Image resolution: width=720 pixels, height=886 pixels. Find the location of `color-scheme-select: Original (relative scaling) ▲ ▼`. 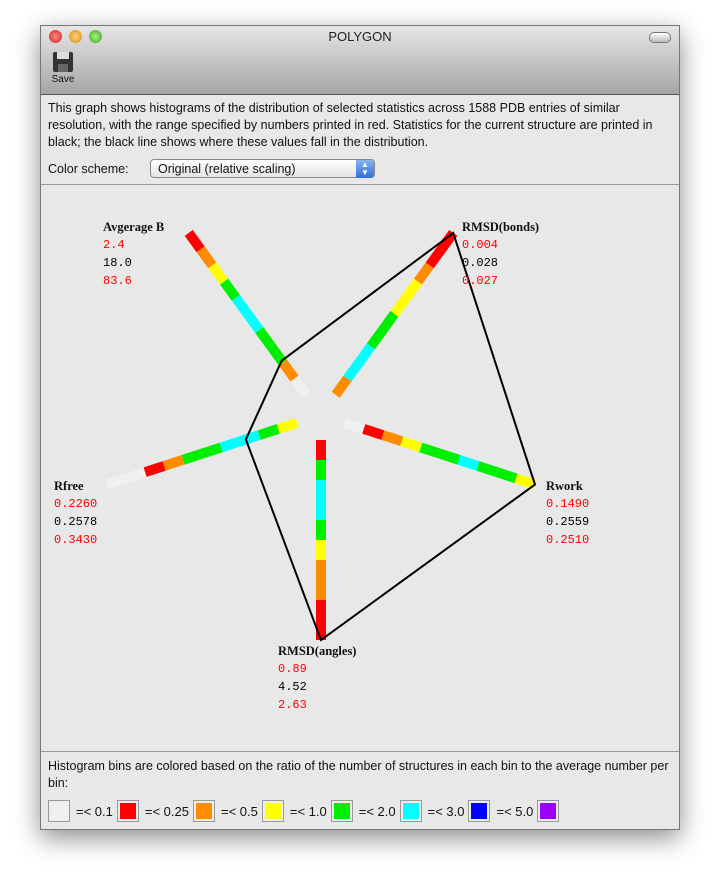

color-scheme-select: Original (relative scaling) ▲ ▼ is located at coordinates (262, 168).